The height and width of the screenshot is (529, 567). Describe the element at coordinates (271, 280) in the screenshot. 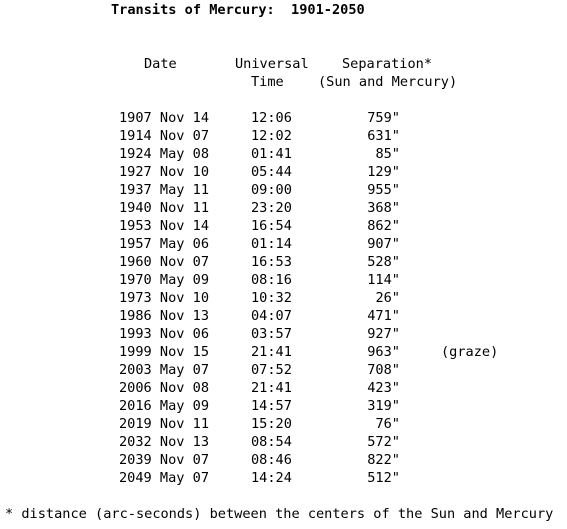

I see `time: 08:16` at that location.